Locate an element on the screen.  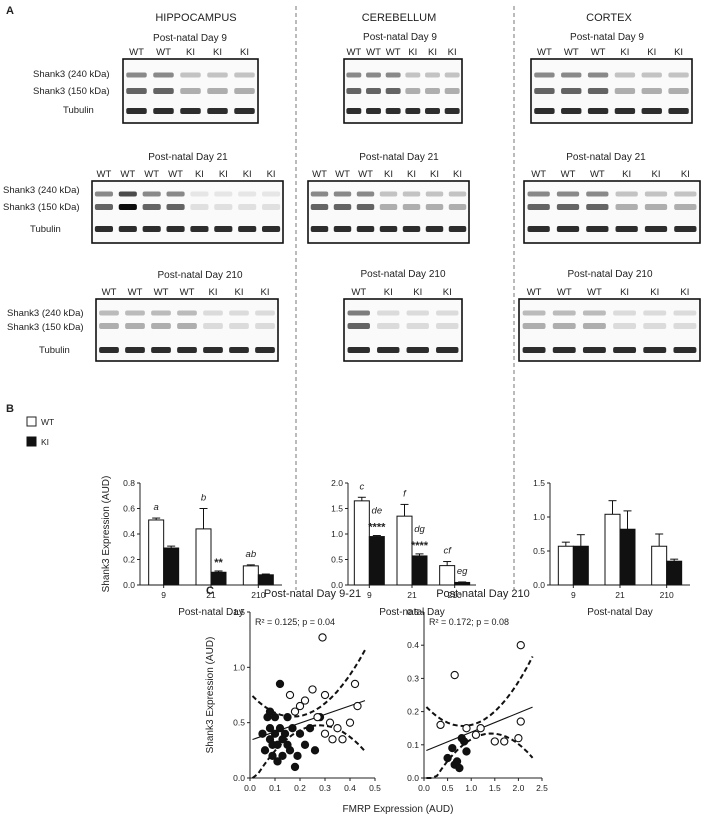
x-tick-label: 0.1 is located at coordinates (275, 788).